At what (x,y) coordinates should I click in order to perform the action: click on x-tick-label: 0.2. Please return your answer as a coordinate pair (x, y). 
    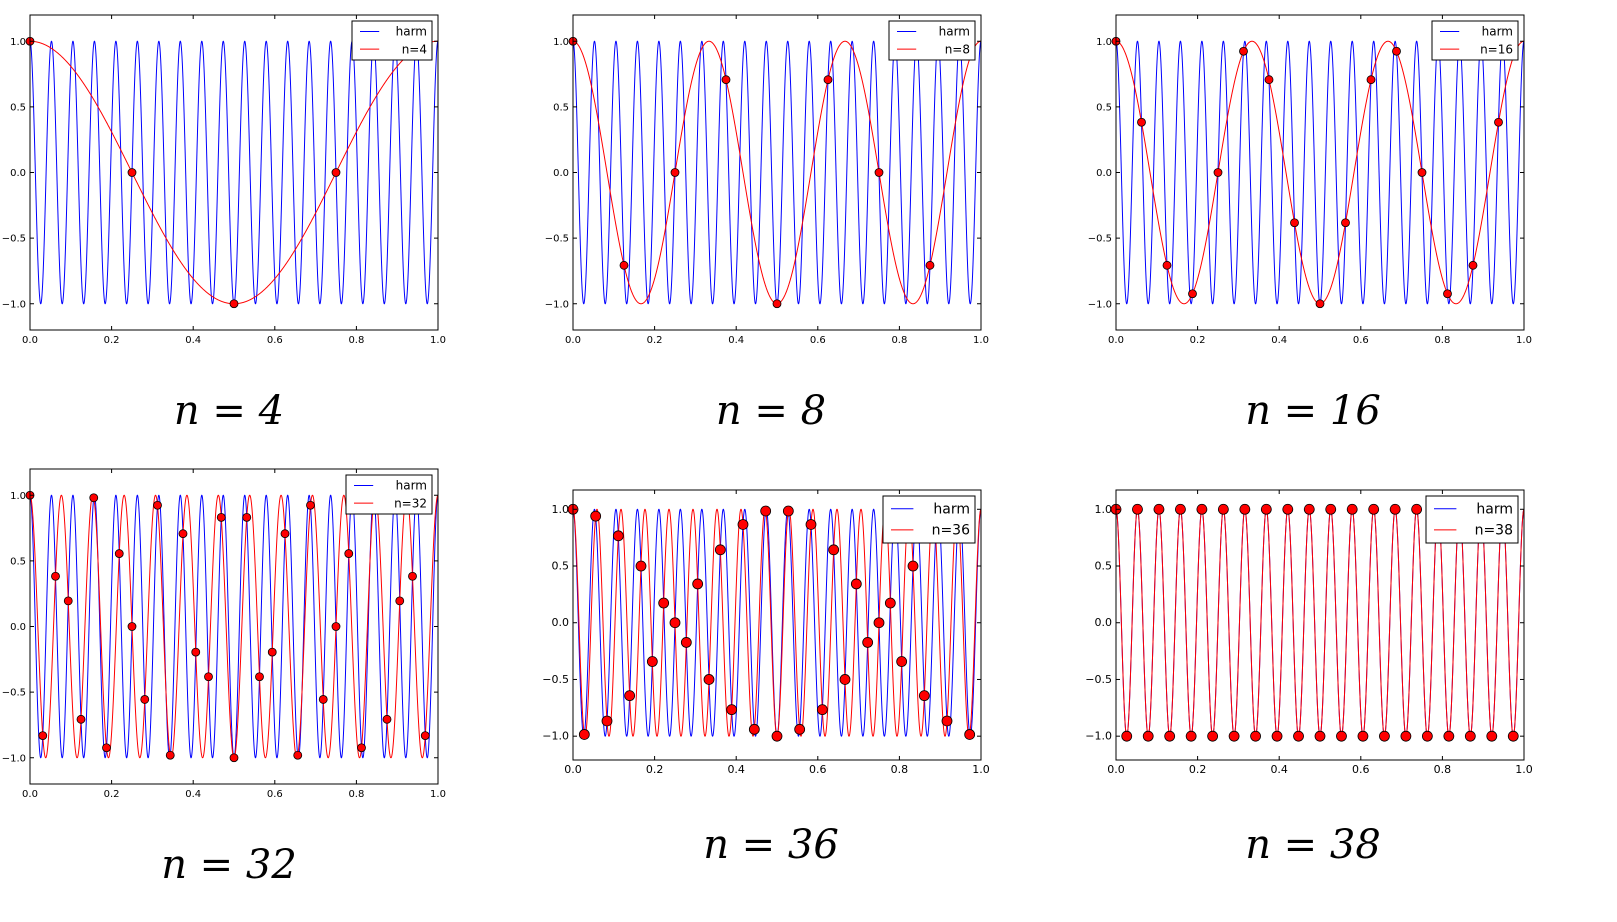
    Looking at the image, I should click on (112, 794).